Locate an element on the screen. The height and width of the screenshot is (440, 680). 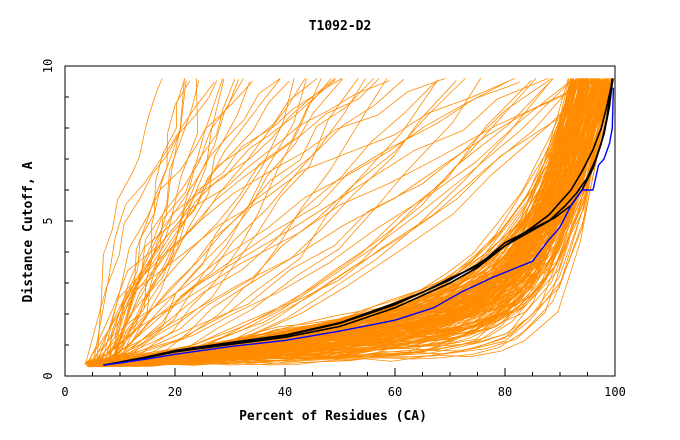
x-tick-label: 80 is located at coordinates (505, 392).